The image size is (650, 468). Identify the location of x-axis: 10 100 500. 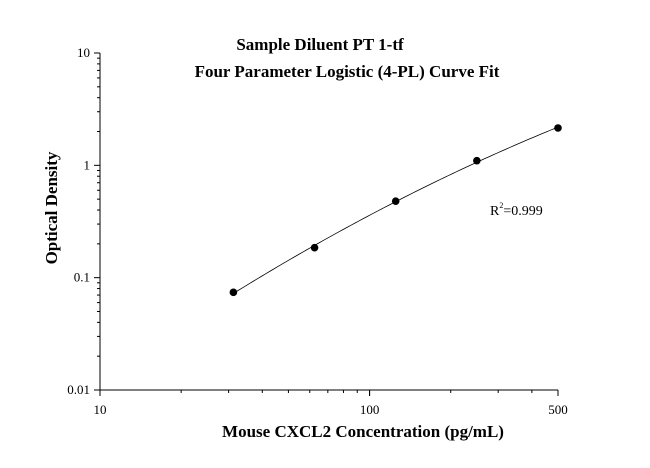
(331, 403).